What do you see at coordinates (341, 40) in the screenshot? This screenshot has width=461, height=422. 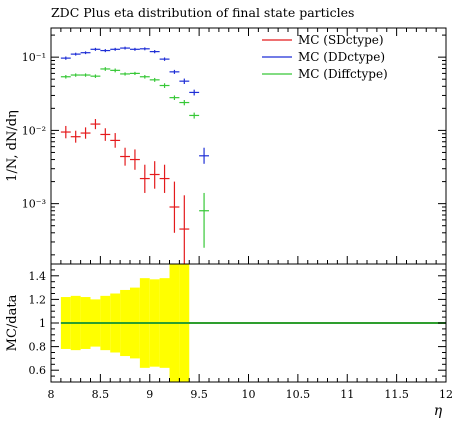 I see `legend-label: MC (SDctype)` at bounding box center [341, 40].